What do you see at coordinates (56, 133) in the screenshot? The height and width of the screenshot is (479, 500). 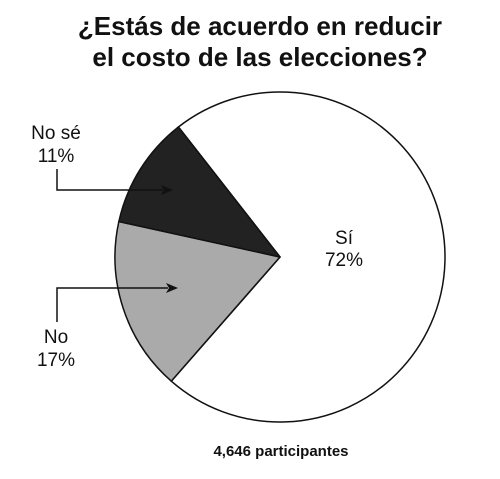 I see `slice-label-nose-name: No sé` at bounding box center [56, 133].